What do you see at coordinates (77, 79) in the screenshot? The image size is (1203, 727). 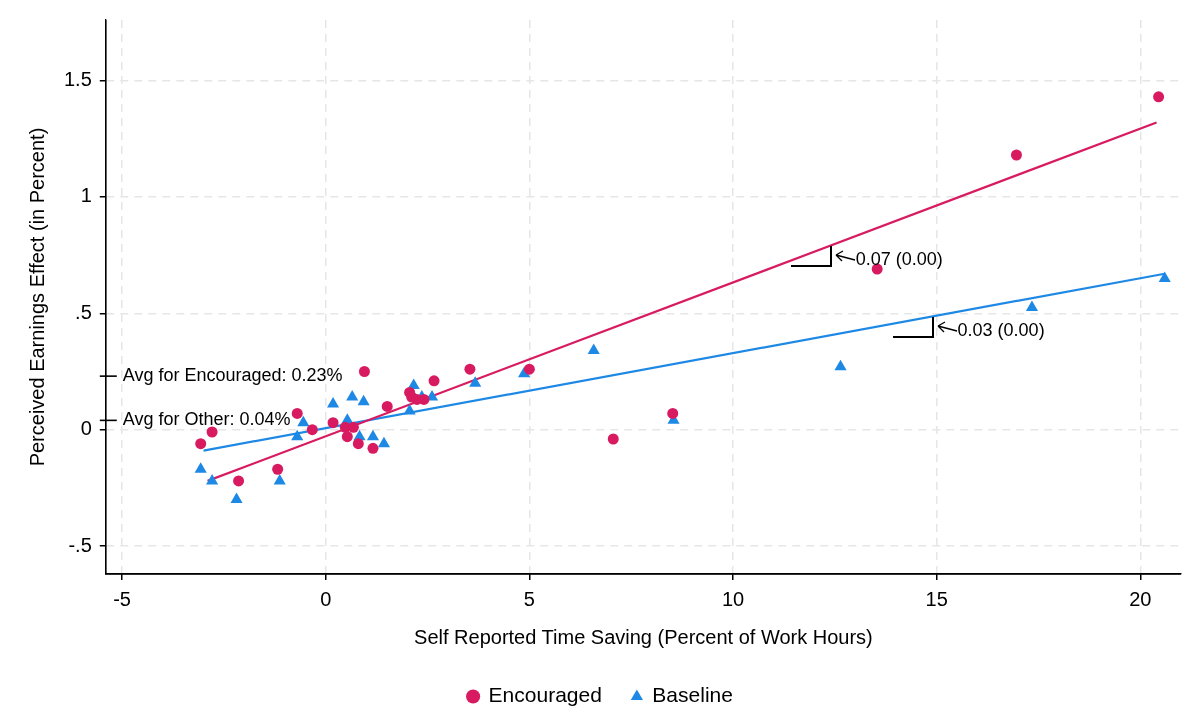 I see `y-tick-label: 1.5` at bounding box center [77, 79].